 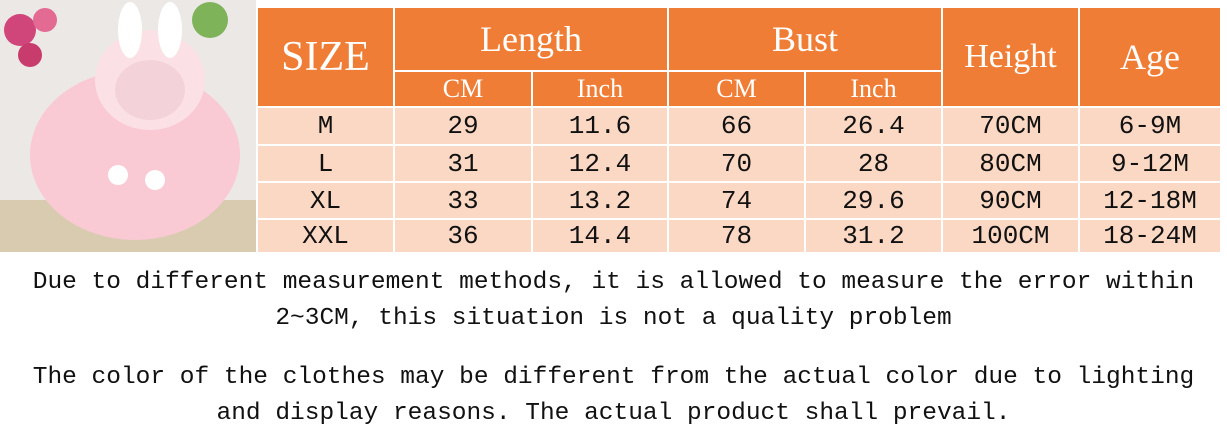 I want to click on table-cell: 100CM, so click(x=1010, y=236).